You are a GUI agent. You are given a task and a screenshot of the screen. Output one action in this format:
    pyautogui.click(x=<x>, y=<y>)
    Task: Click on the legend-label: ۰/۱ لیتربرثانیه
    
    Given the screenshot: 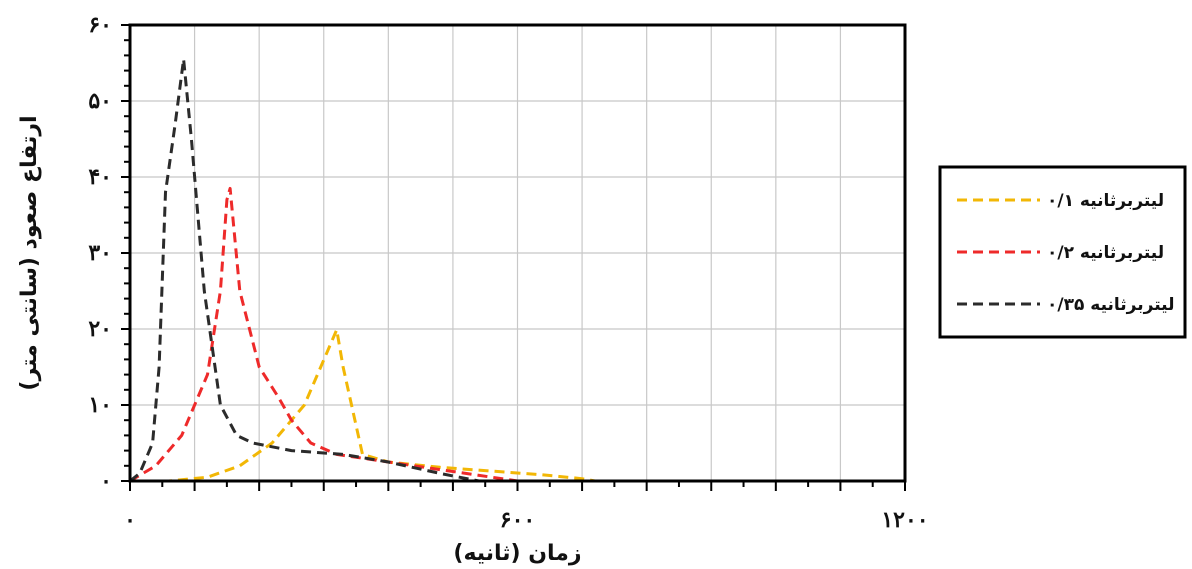 What is the action you would take?
    pyautogui.click(x=1105, y=201)
    